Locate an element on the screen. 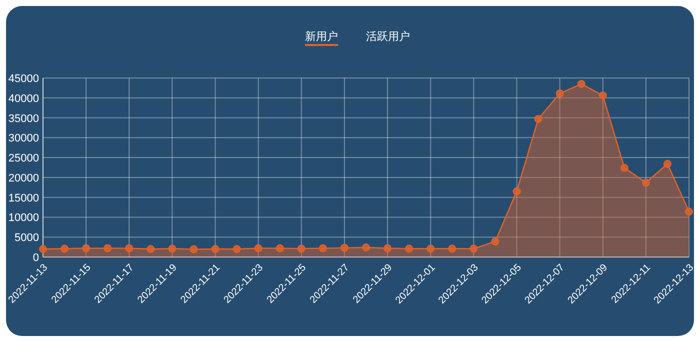  y-tick-label: 20000 is located at coordinates (23, 178).